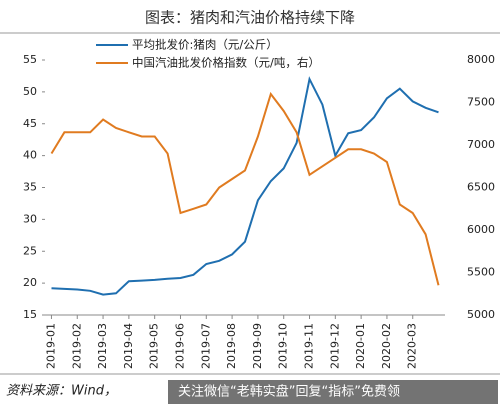  What do you see at coordinates (30, 91) in the screenshot?
I see `y-tick-label: 50` at bounding box center [30, 91].